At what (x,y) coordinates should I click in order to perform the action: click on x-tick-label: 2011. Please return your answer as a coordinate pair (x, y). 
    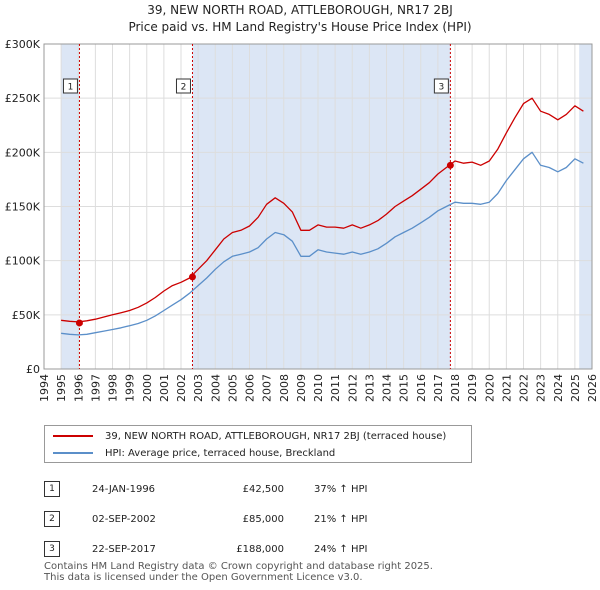
    Looking at the image, I should click on (335, 388).